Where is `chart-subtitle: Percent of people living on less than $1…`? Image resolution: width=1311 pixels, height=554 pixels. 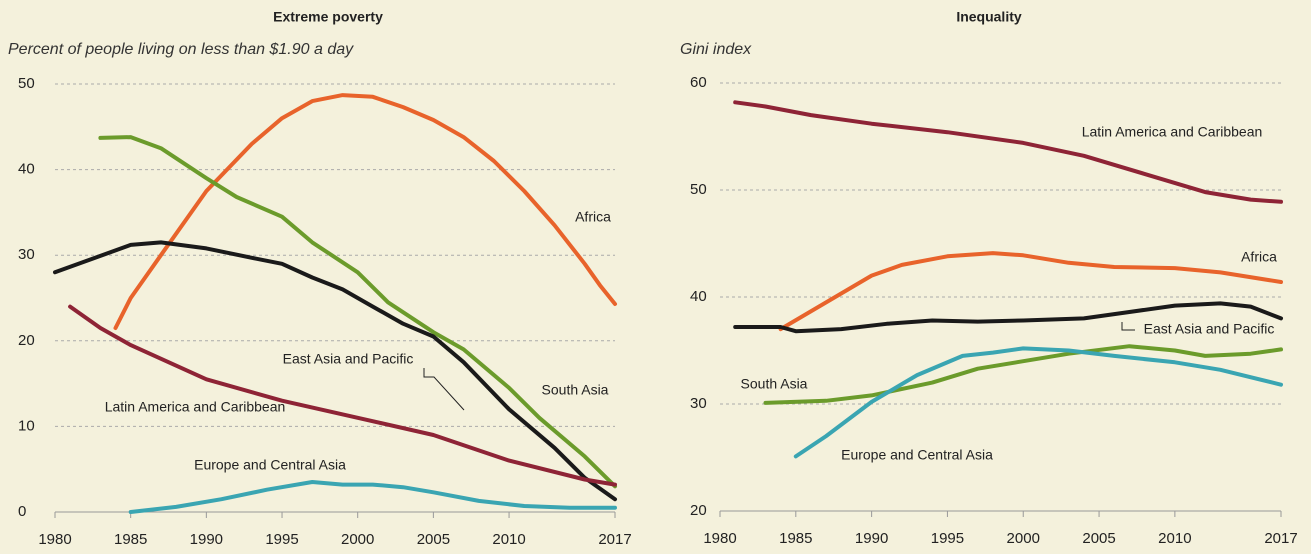 chart-subtitle: Percent of people living on less than $1… is located at coordinates (181, 49).